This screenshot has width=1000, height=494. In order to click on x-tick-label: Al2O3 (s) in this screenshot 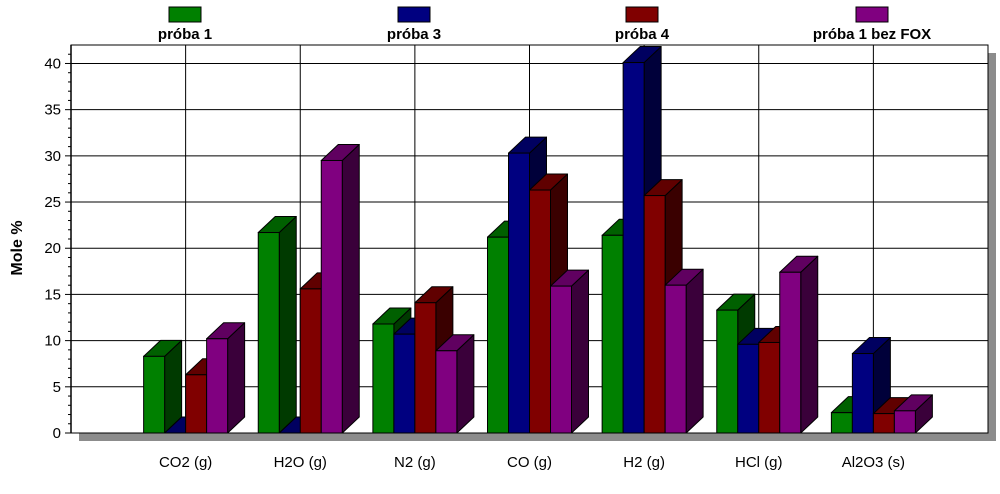, I will do `click(873, 462)`.